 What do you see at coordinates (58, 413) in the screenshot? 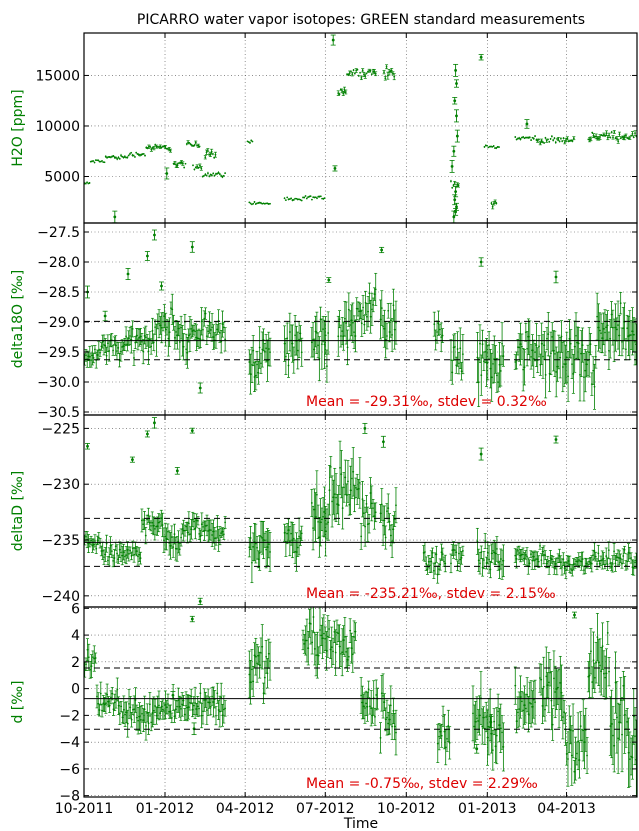
I see `y-tick-label: −30.5` at bounding box center [58, 413].